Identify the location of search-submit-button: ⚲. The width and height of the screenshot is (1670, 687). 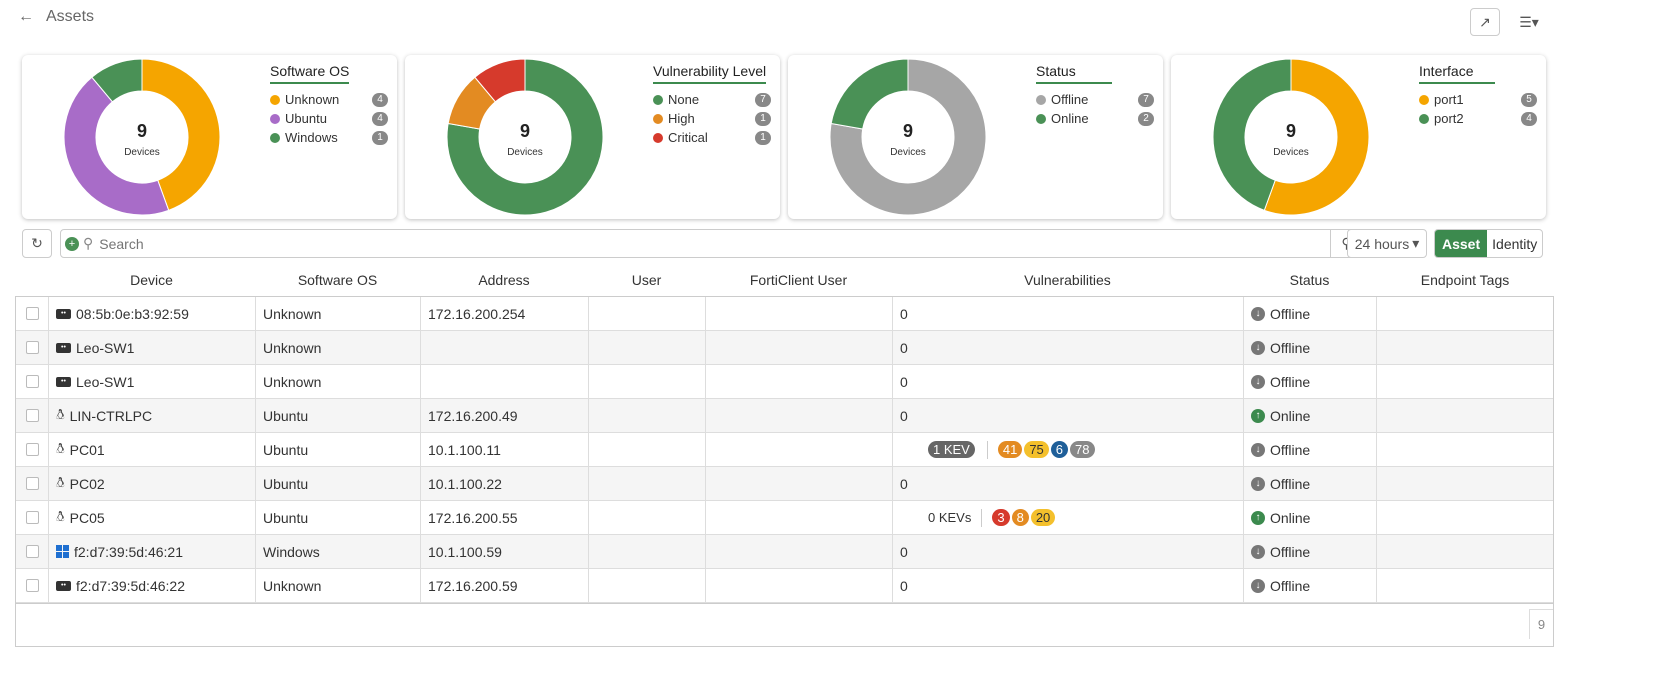
(1346, 243).